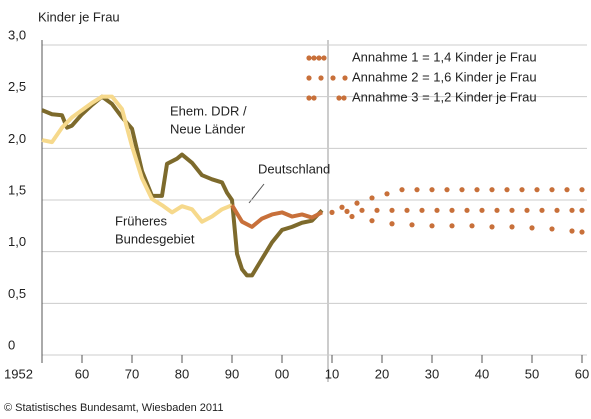  Describe the element at coordinates (232, 373) in the screenshot. I see `x-tick-label: 90` at that location.